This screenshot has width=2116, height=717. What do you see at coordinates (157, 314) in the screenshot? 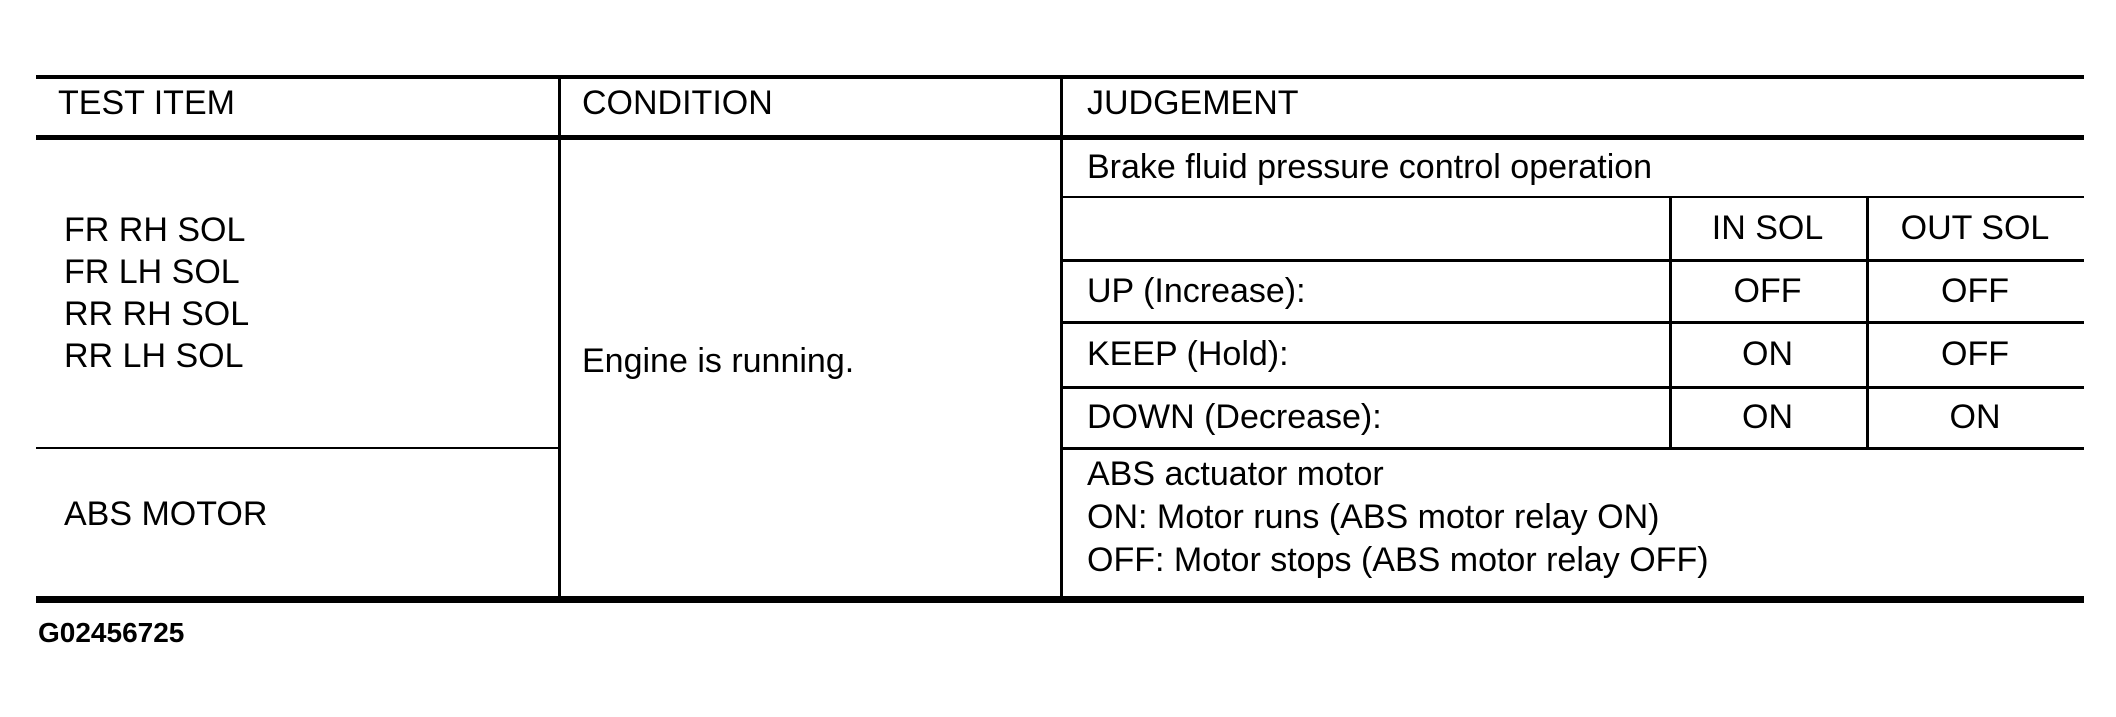
I see `test-item-line: RR RH SOL` at bounding box center [157, 314].